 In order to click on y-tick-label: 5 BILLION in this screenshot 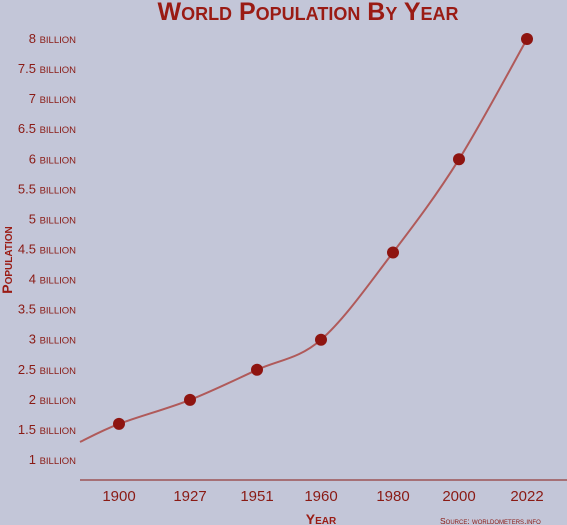, I will do `click(52, 218)`.